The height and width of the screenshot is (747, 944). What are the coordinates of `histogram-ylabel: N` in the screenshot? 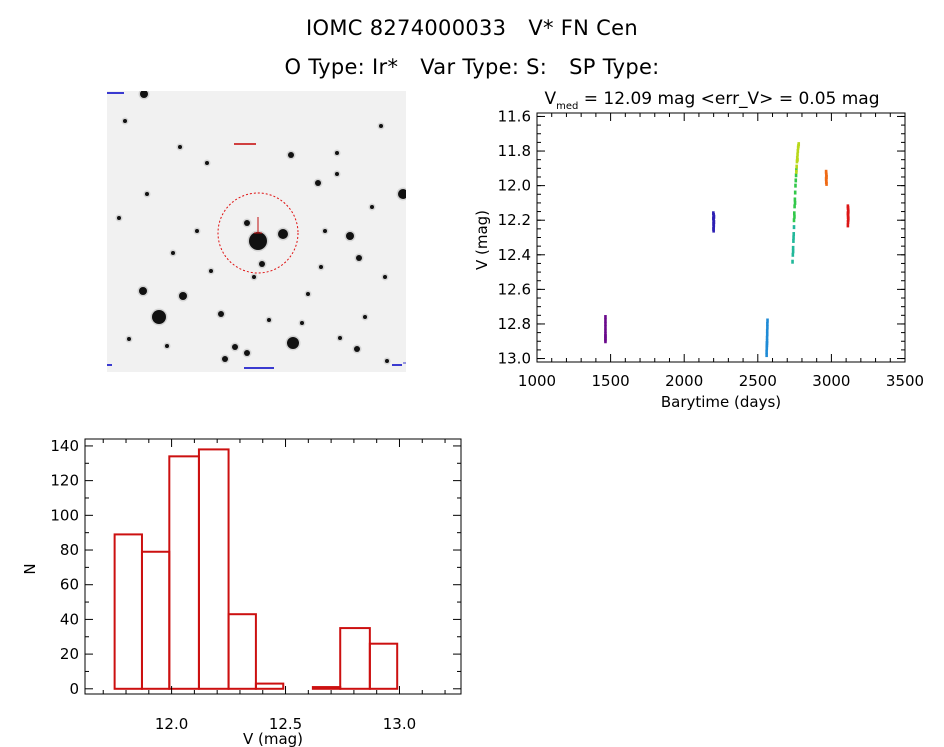 It's located at (30, 568).